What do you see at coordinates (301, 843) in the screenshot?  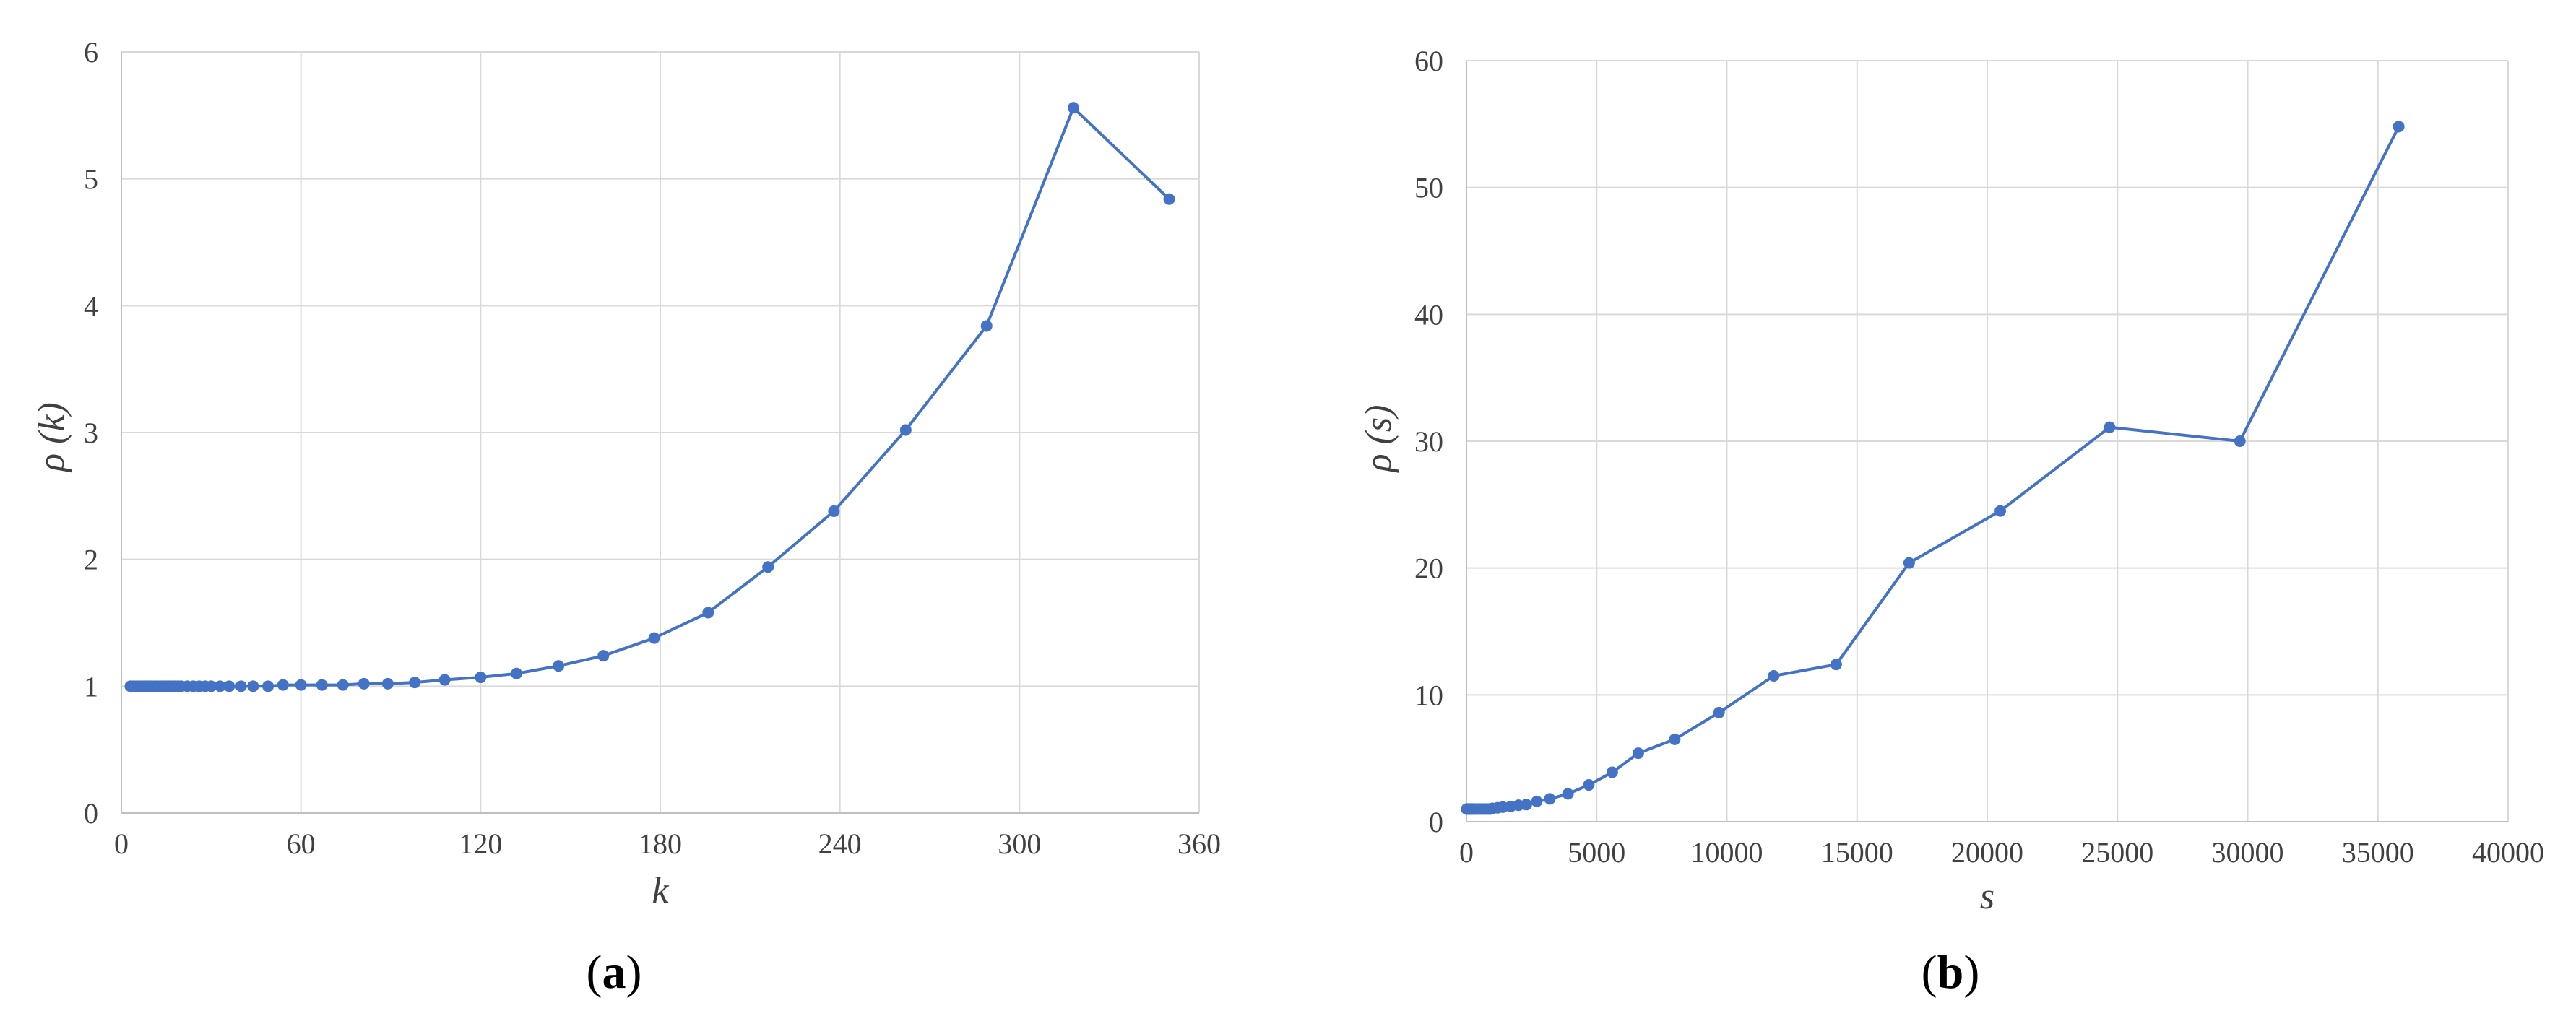 I see `x-tick-label-a: 60` at bounding box center [301, 843].